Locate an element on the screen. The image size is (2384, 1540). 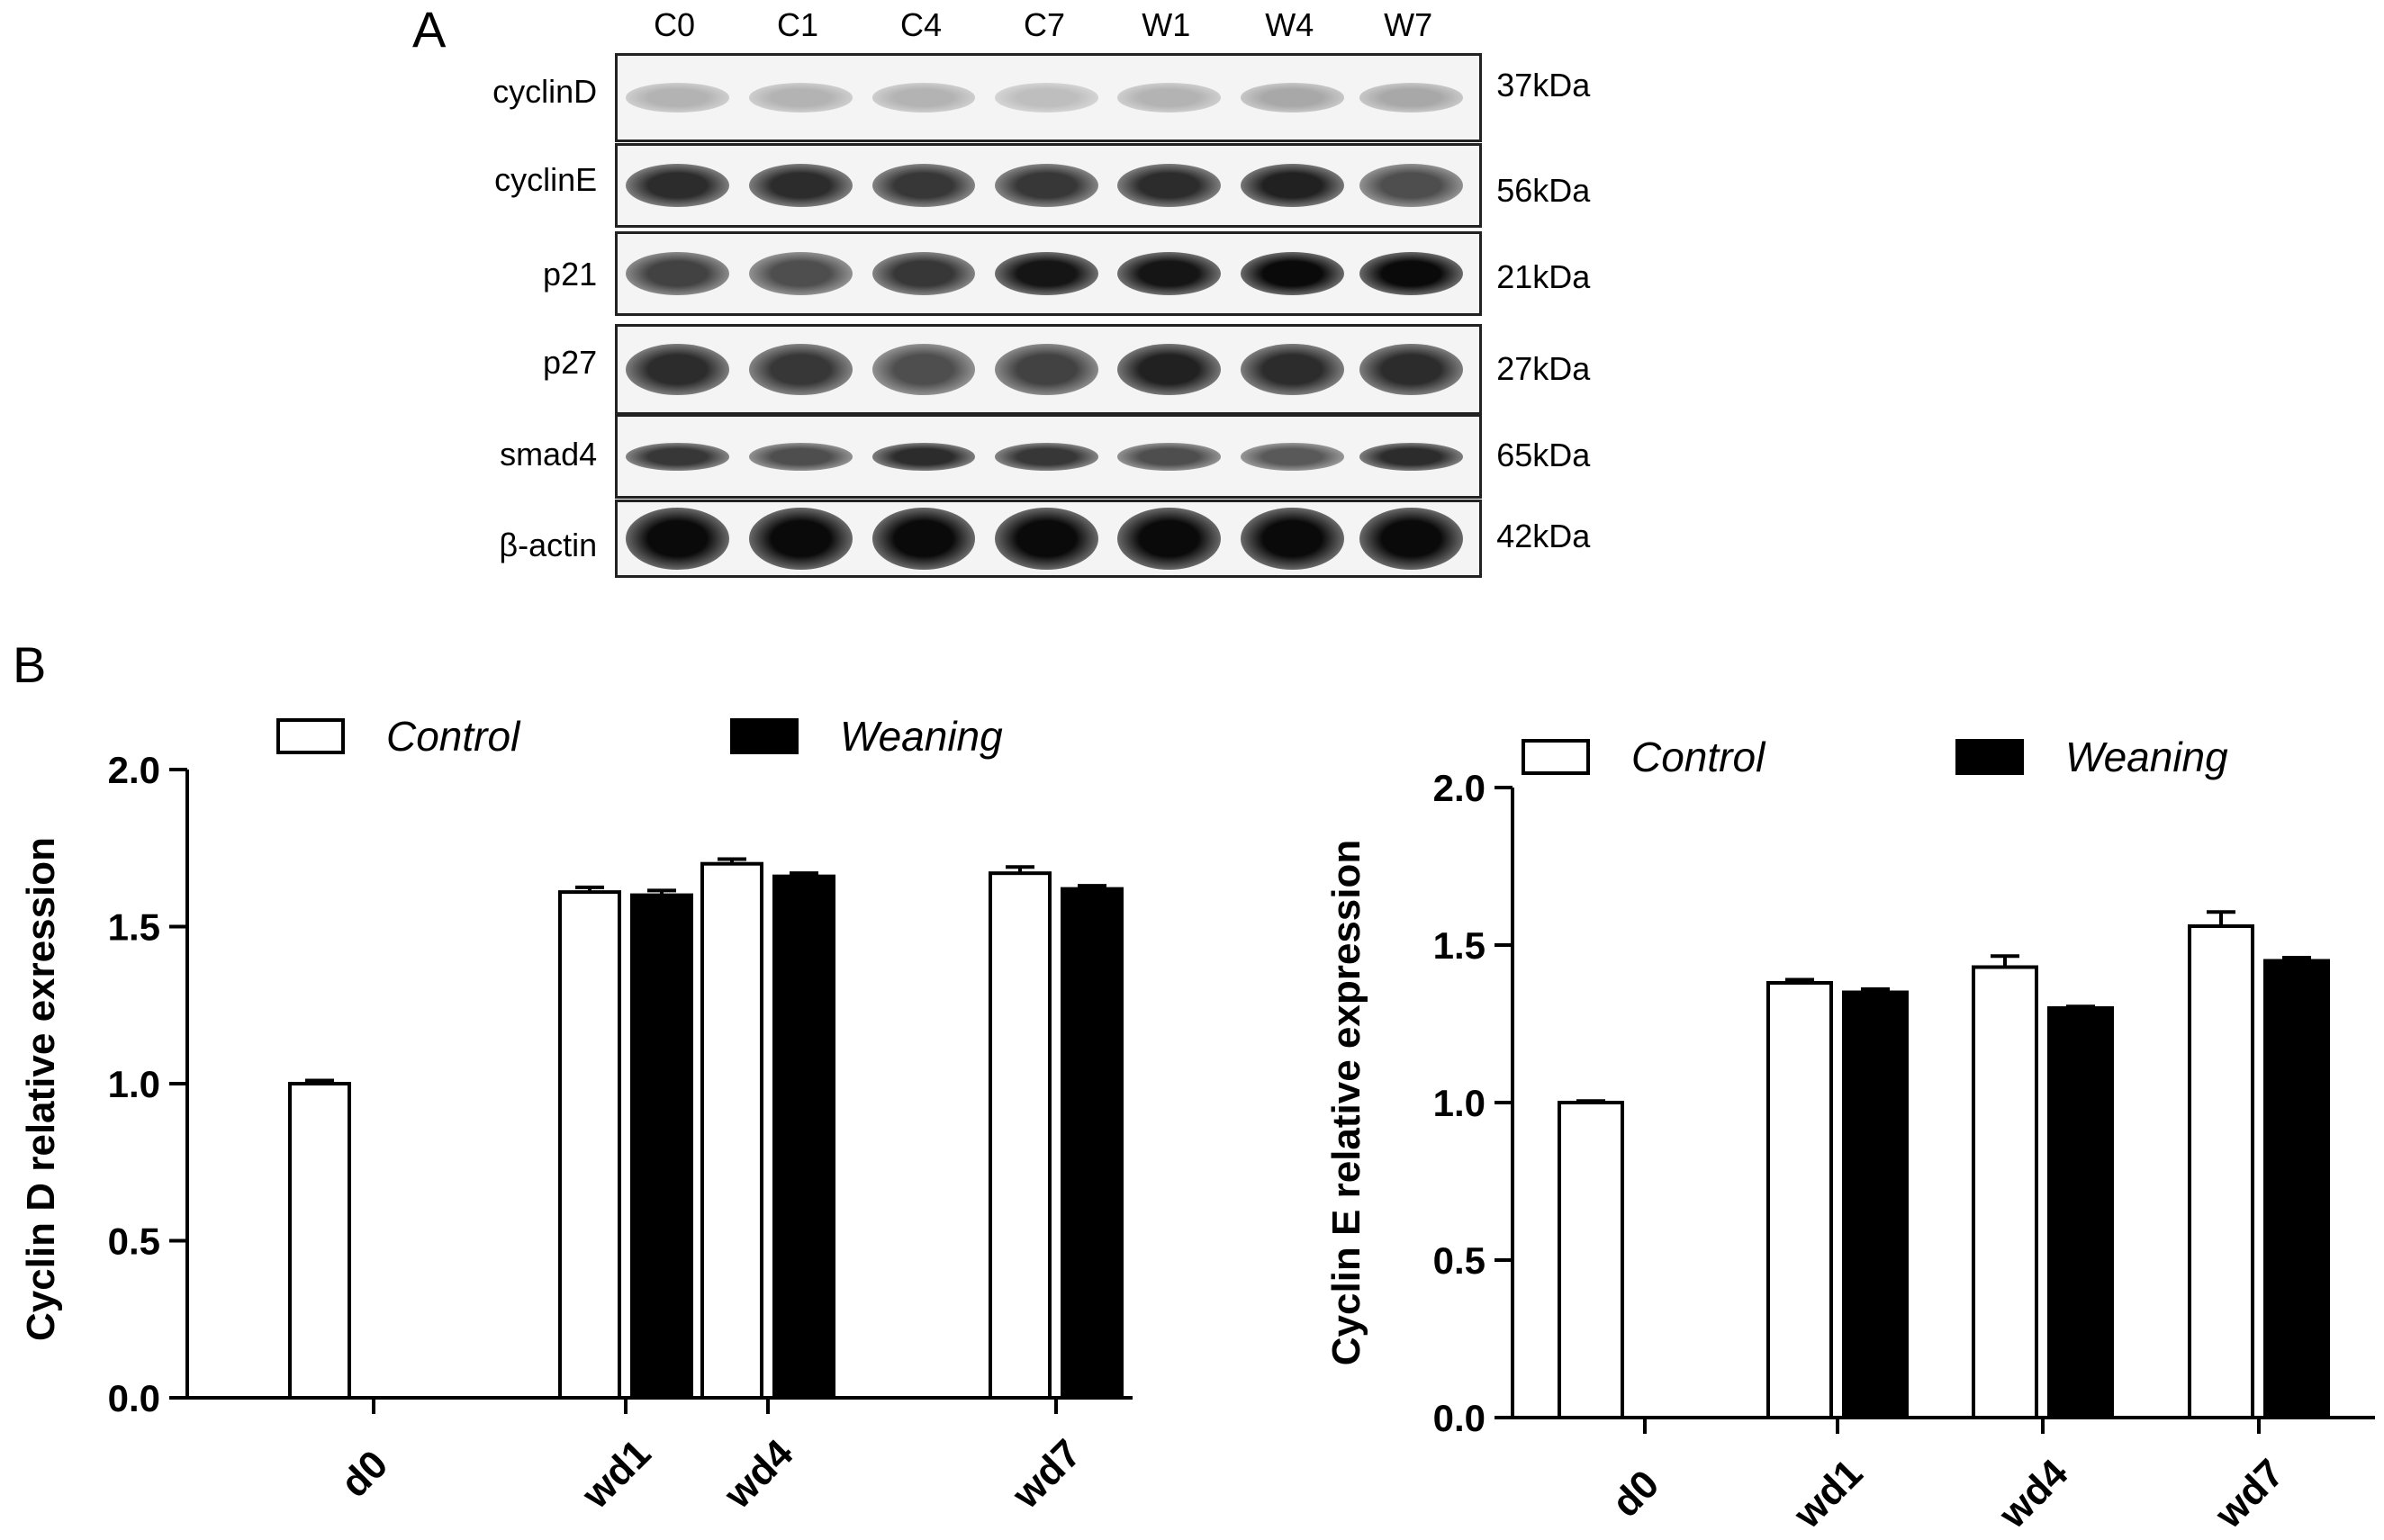
y-tick-label: 2.0 is located at coordinates (1459, 788).